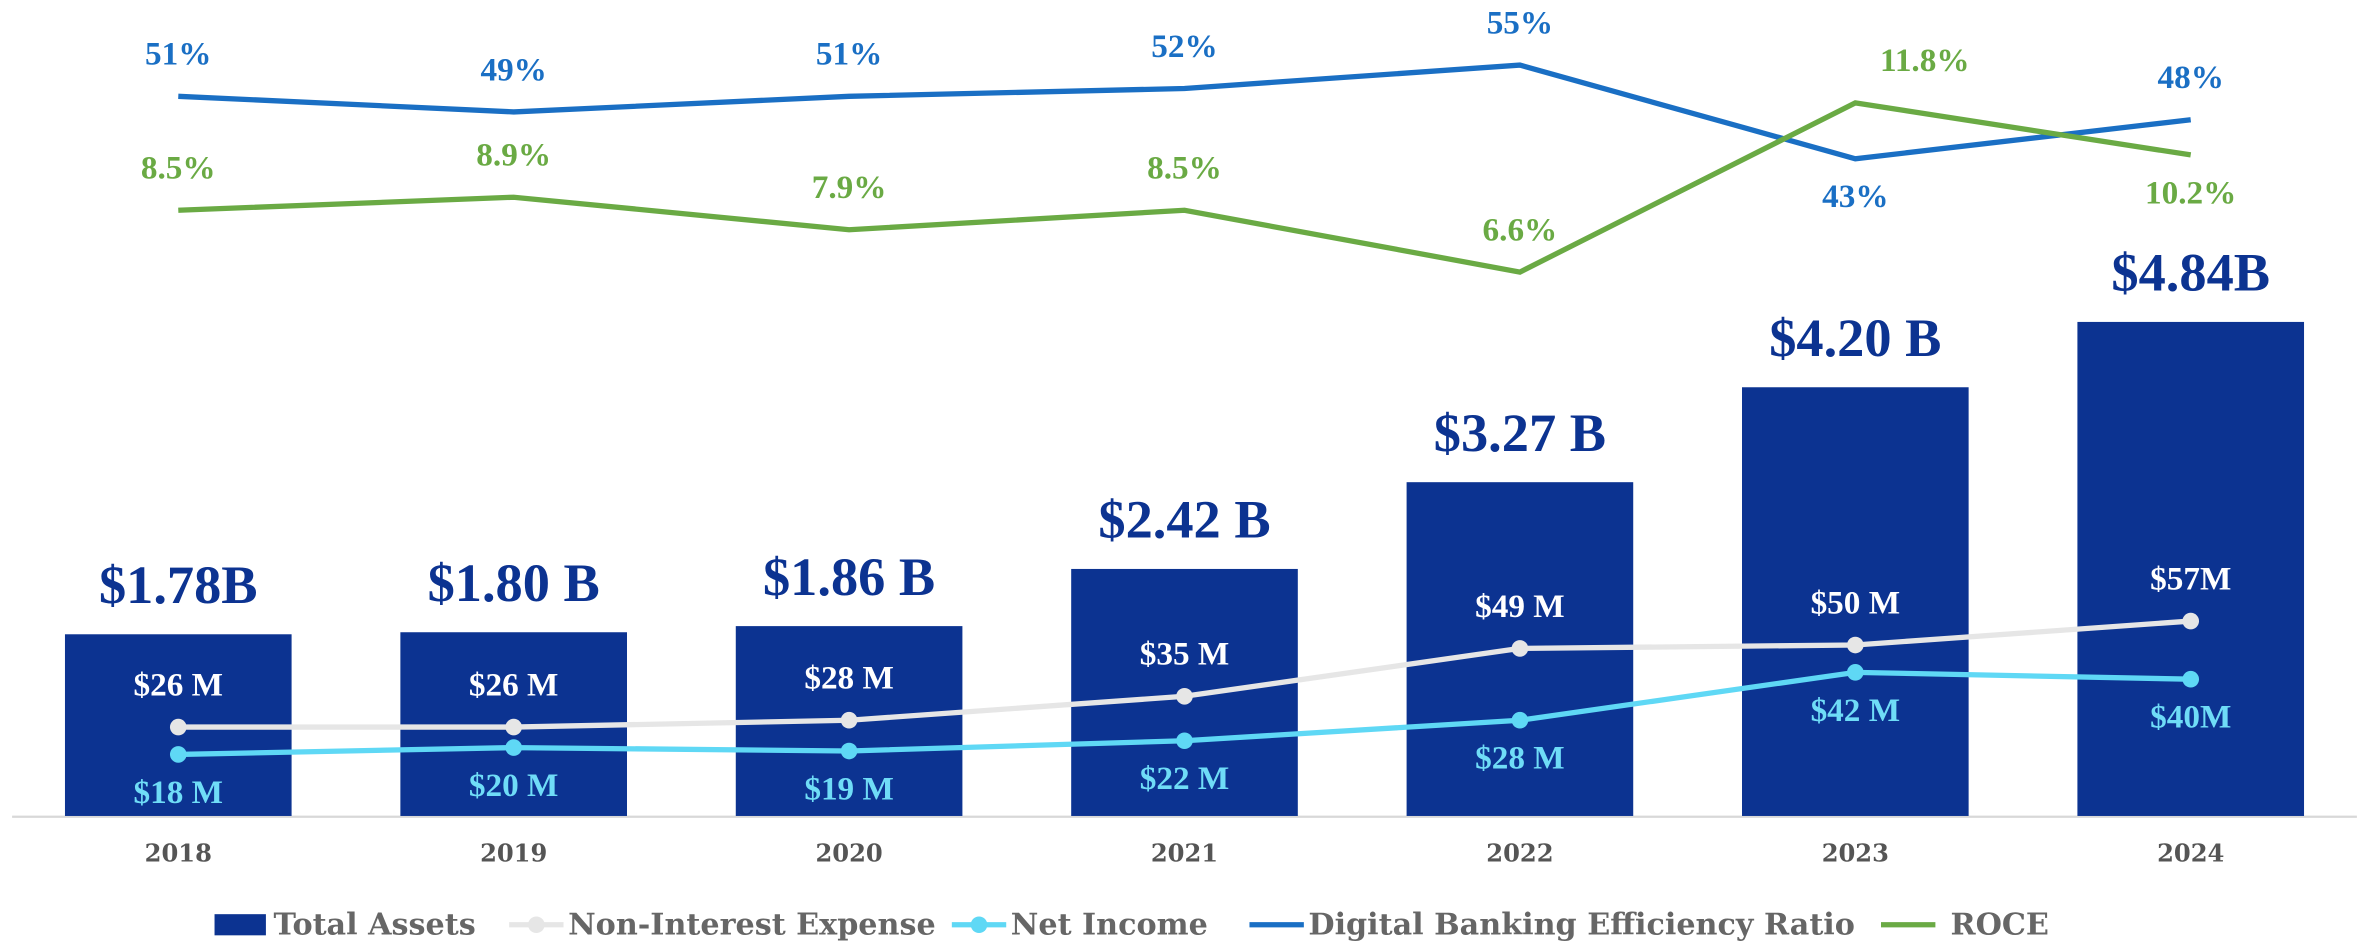 Image resolution: width=2369 pixels, height=943 pixels. What do you see at coordinates (2190, 578) in the screenshot?
I see `line-label: $57M` at bounding box center [2190, 578].